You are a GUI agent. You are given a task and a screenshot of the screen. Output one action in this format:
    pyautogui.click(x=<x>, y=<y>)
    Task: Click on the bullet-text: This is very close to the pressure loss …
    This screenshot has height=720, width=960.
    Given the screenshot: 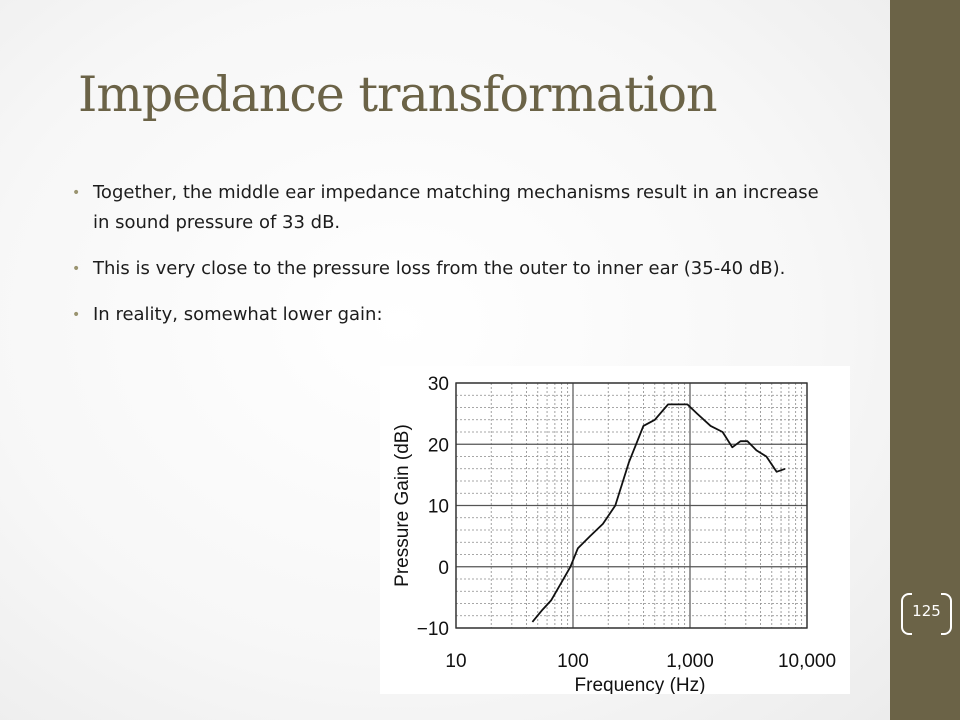 What is the action you would take?
    pyautogui.click(x=439, y=268)
    